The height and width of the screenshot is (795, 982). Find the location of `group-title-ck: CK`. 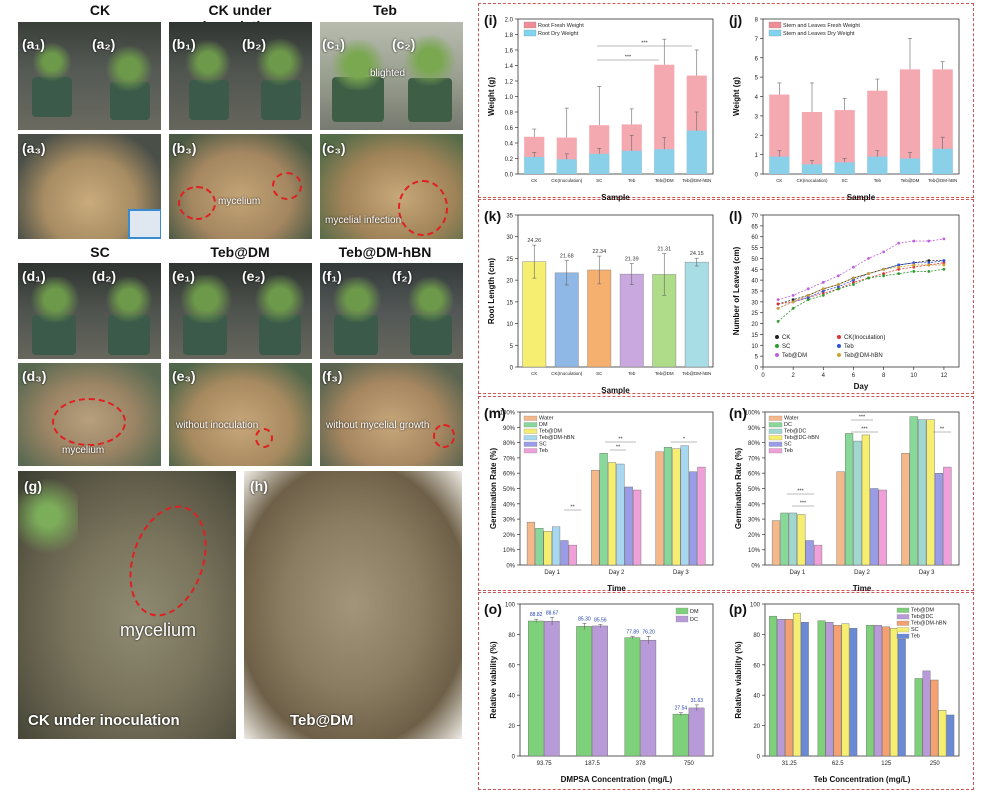

group-title-ck: CK is located at coordinates (100, 10).